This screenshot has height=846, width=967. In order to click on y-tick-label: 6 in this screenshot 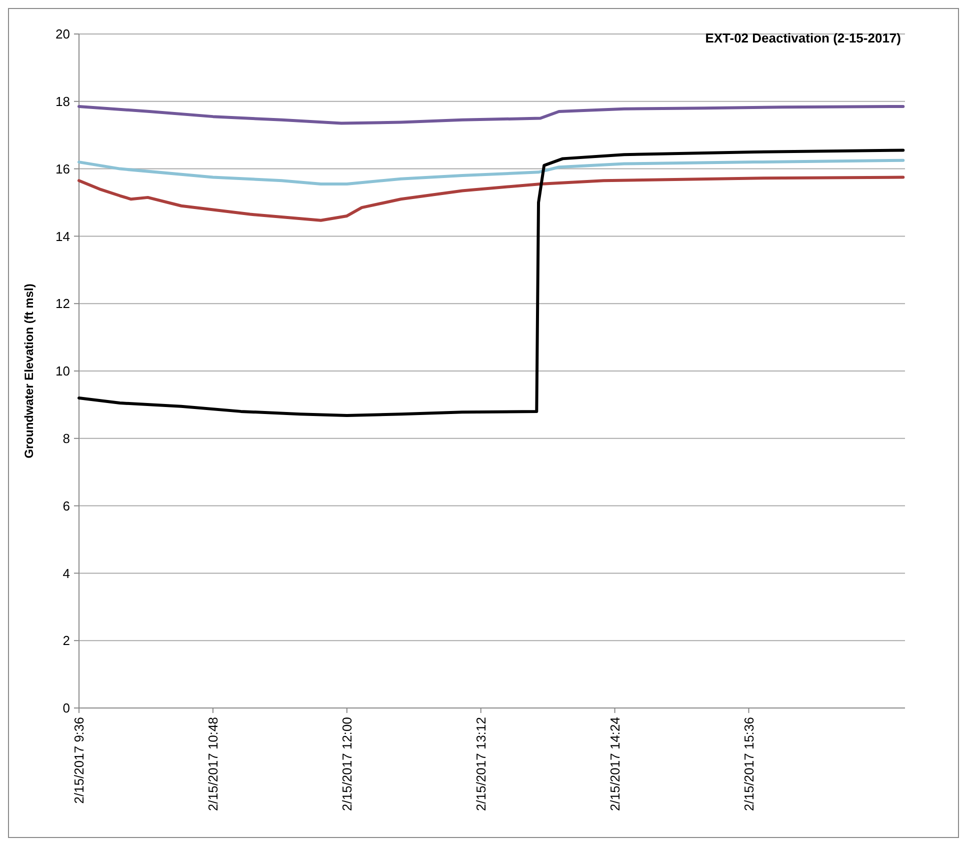, I will do `click(66, 506)`.